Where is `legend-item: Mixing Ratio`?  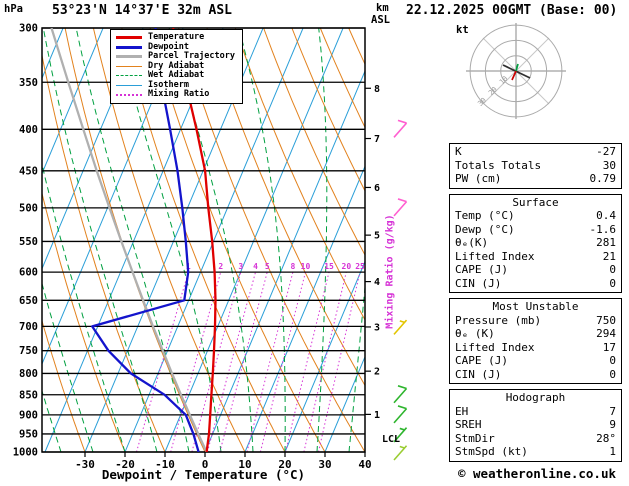
legend-item: Mixing Ratio is located at coordinates (175, 94).